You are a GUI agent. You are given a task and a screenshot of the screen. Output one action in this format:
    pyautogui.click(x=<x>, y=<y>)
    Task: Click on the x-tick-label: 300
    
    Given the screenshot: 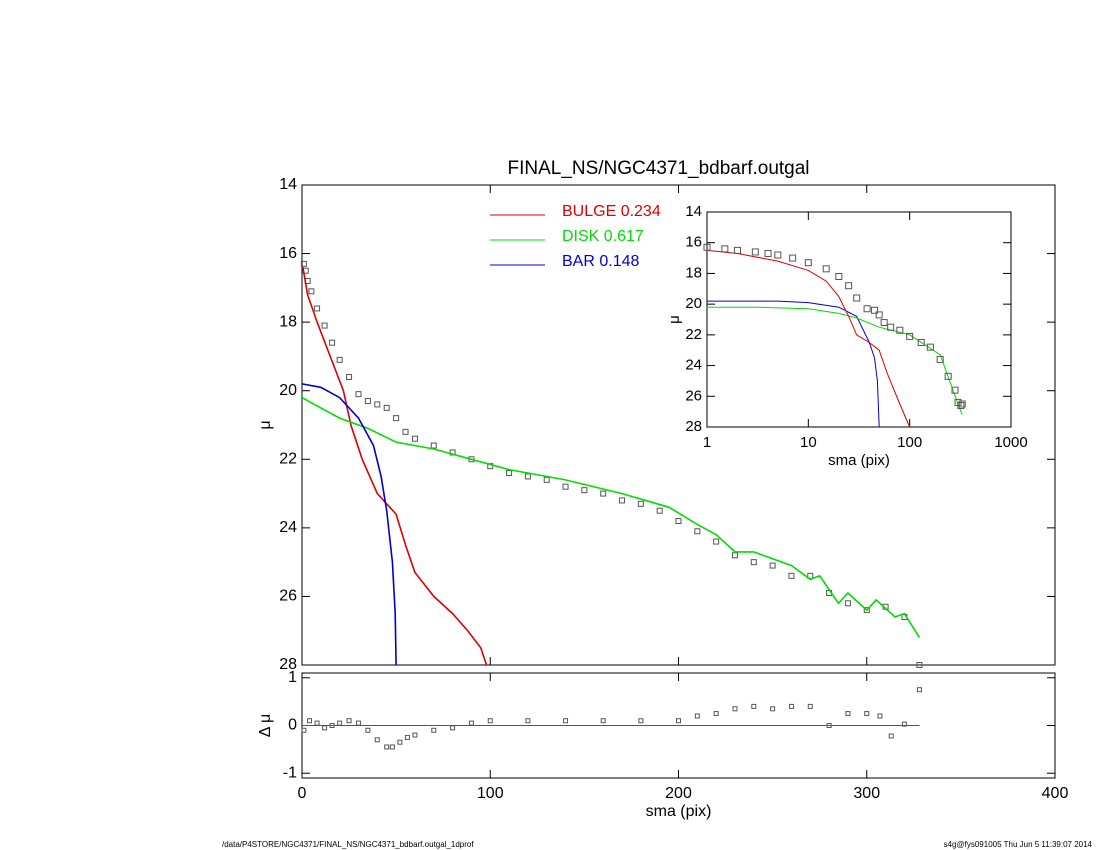 What is the action you would take?
    pyautogui.click(x=866, y=793)
    